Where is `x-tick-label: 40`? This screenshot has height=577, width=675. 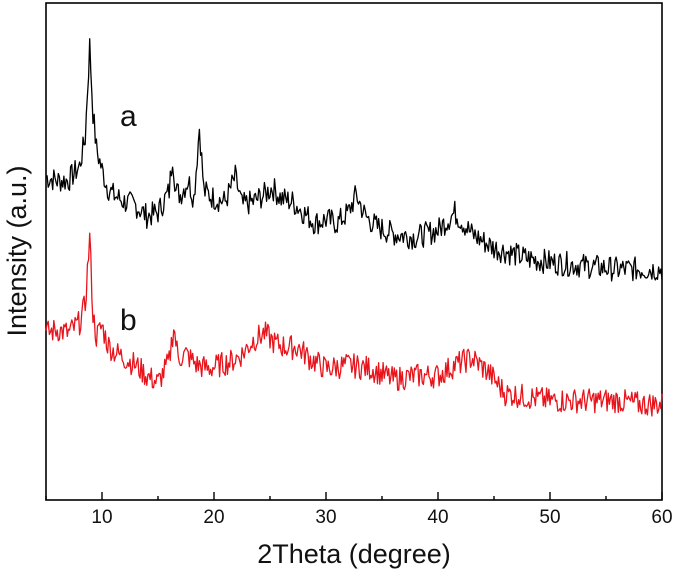
x-tick-label: 40 is located at coordinates (437, 517).